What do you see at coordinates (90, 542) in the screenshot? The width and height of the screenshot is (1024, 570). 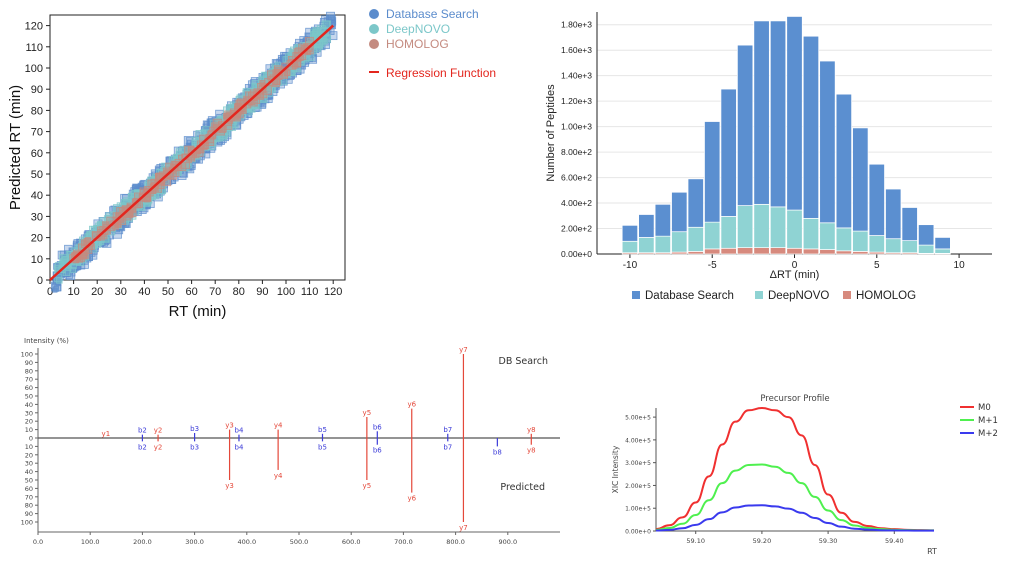 I see `x-tick-label: 100.0` at bounding box center [90, 542].